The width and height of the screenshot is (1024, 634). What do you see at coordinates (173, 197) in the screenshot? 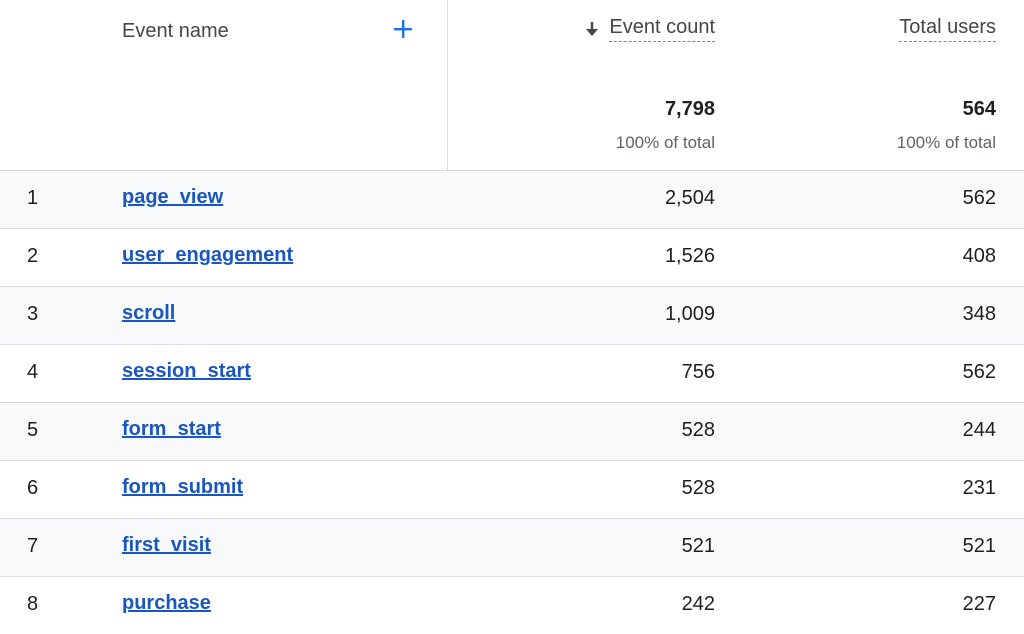
I see `event-name-link: page_view` at bounding box center [173, 197].